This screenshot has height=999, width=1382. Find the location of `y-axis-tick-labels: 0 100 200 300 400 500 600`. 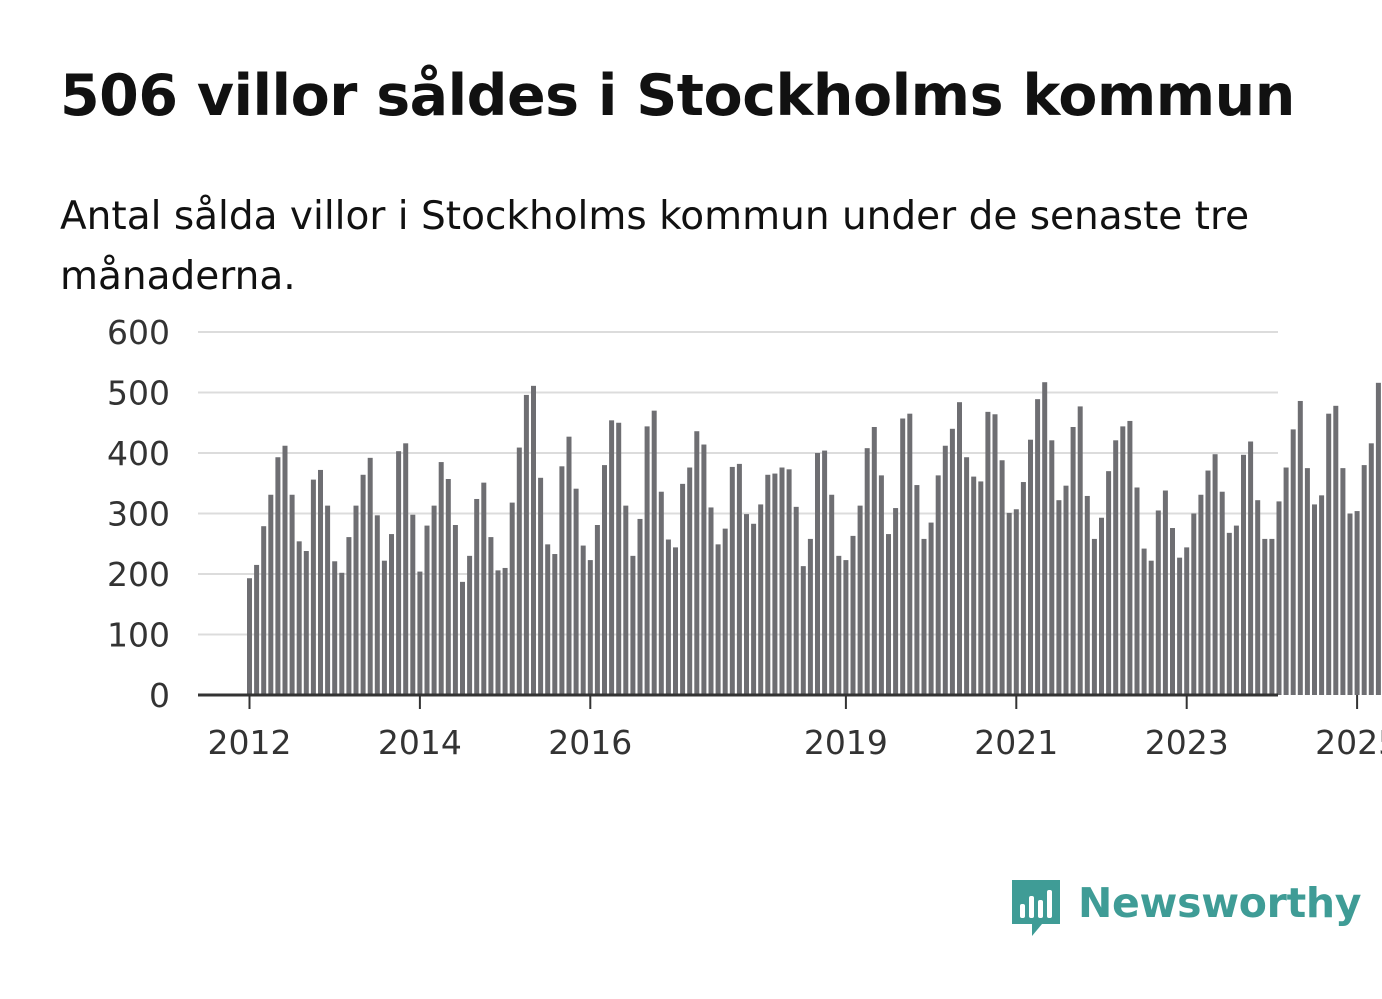

y-axis-tick-labels: 0 100 200 300 400 500 600 is located at coordinates (138, 514).